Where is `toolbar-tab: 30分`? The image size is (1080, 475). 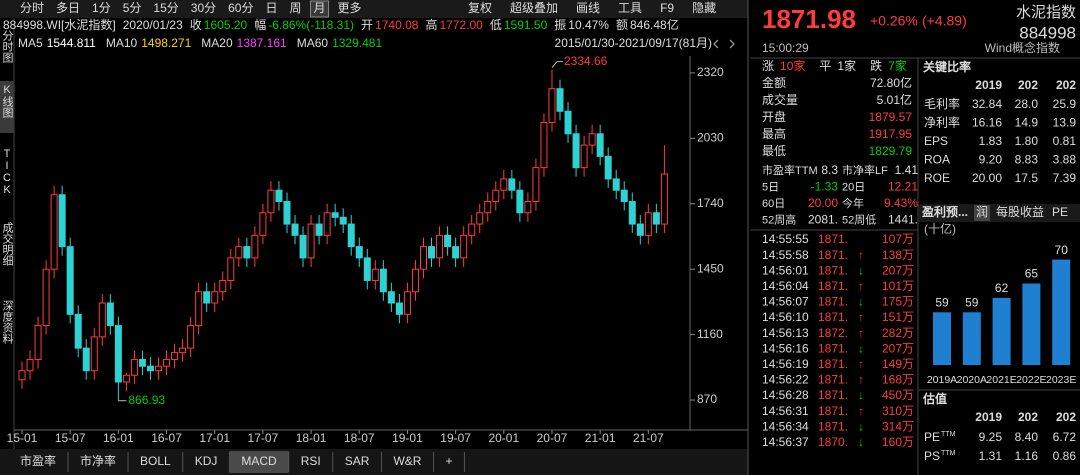
toolbar-tab: 30分 is located at coordinates (203, 8).